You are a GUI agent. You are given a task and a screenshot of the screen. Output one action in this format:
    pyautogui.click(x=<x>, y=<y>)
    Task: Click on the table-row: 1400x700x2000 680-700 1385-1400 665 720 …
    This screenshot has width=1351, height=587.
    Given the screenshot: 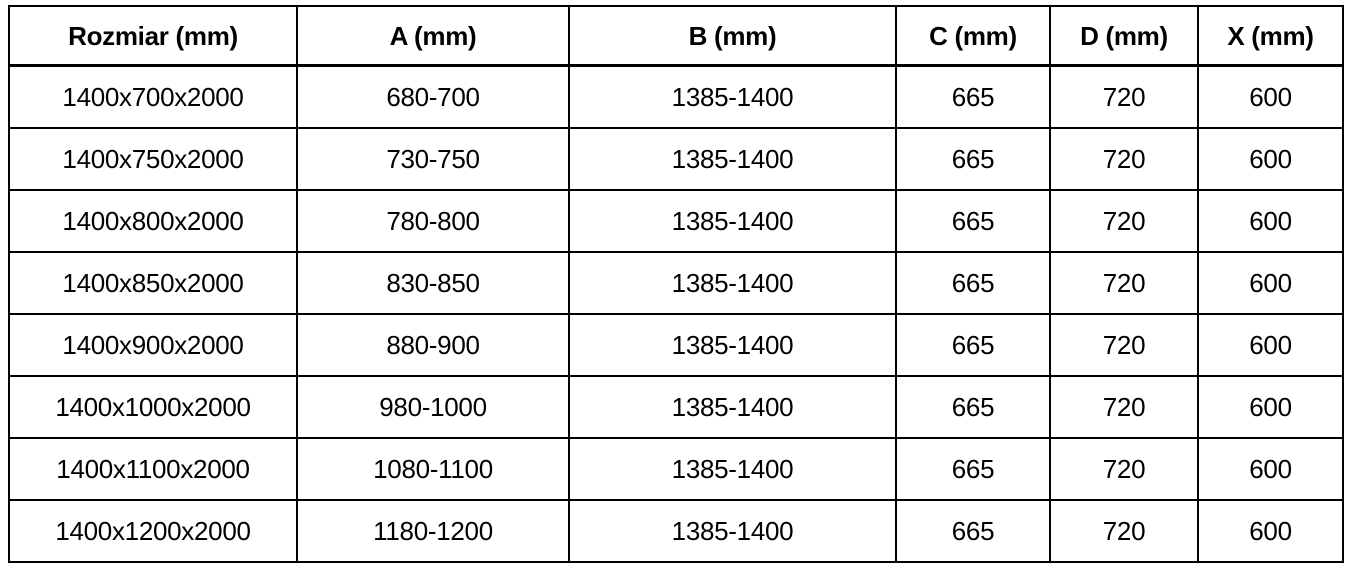 What is the action you would take?
    pyautogui.click(x=676, y=96)
    